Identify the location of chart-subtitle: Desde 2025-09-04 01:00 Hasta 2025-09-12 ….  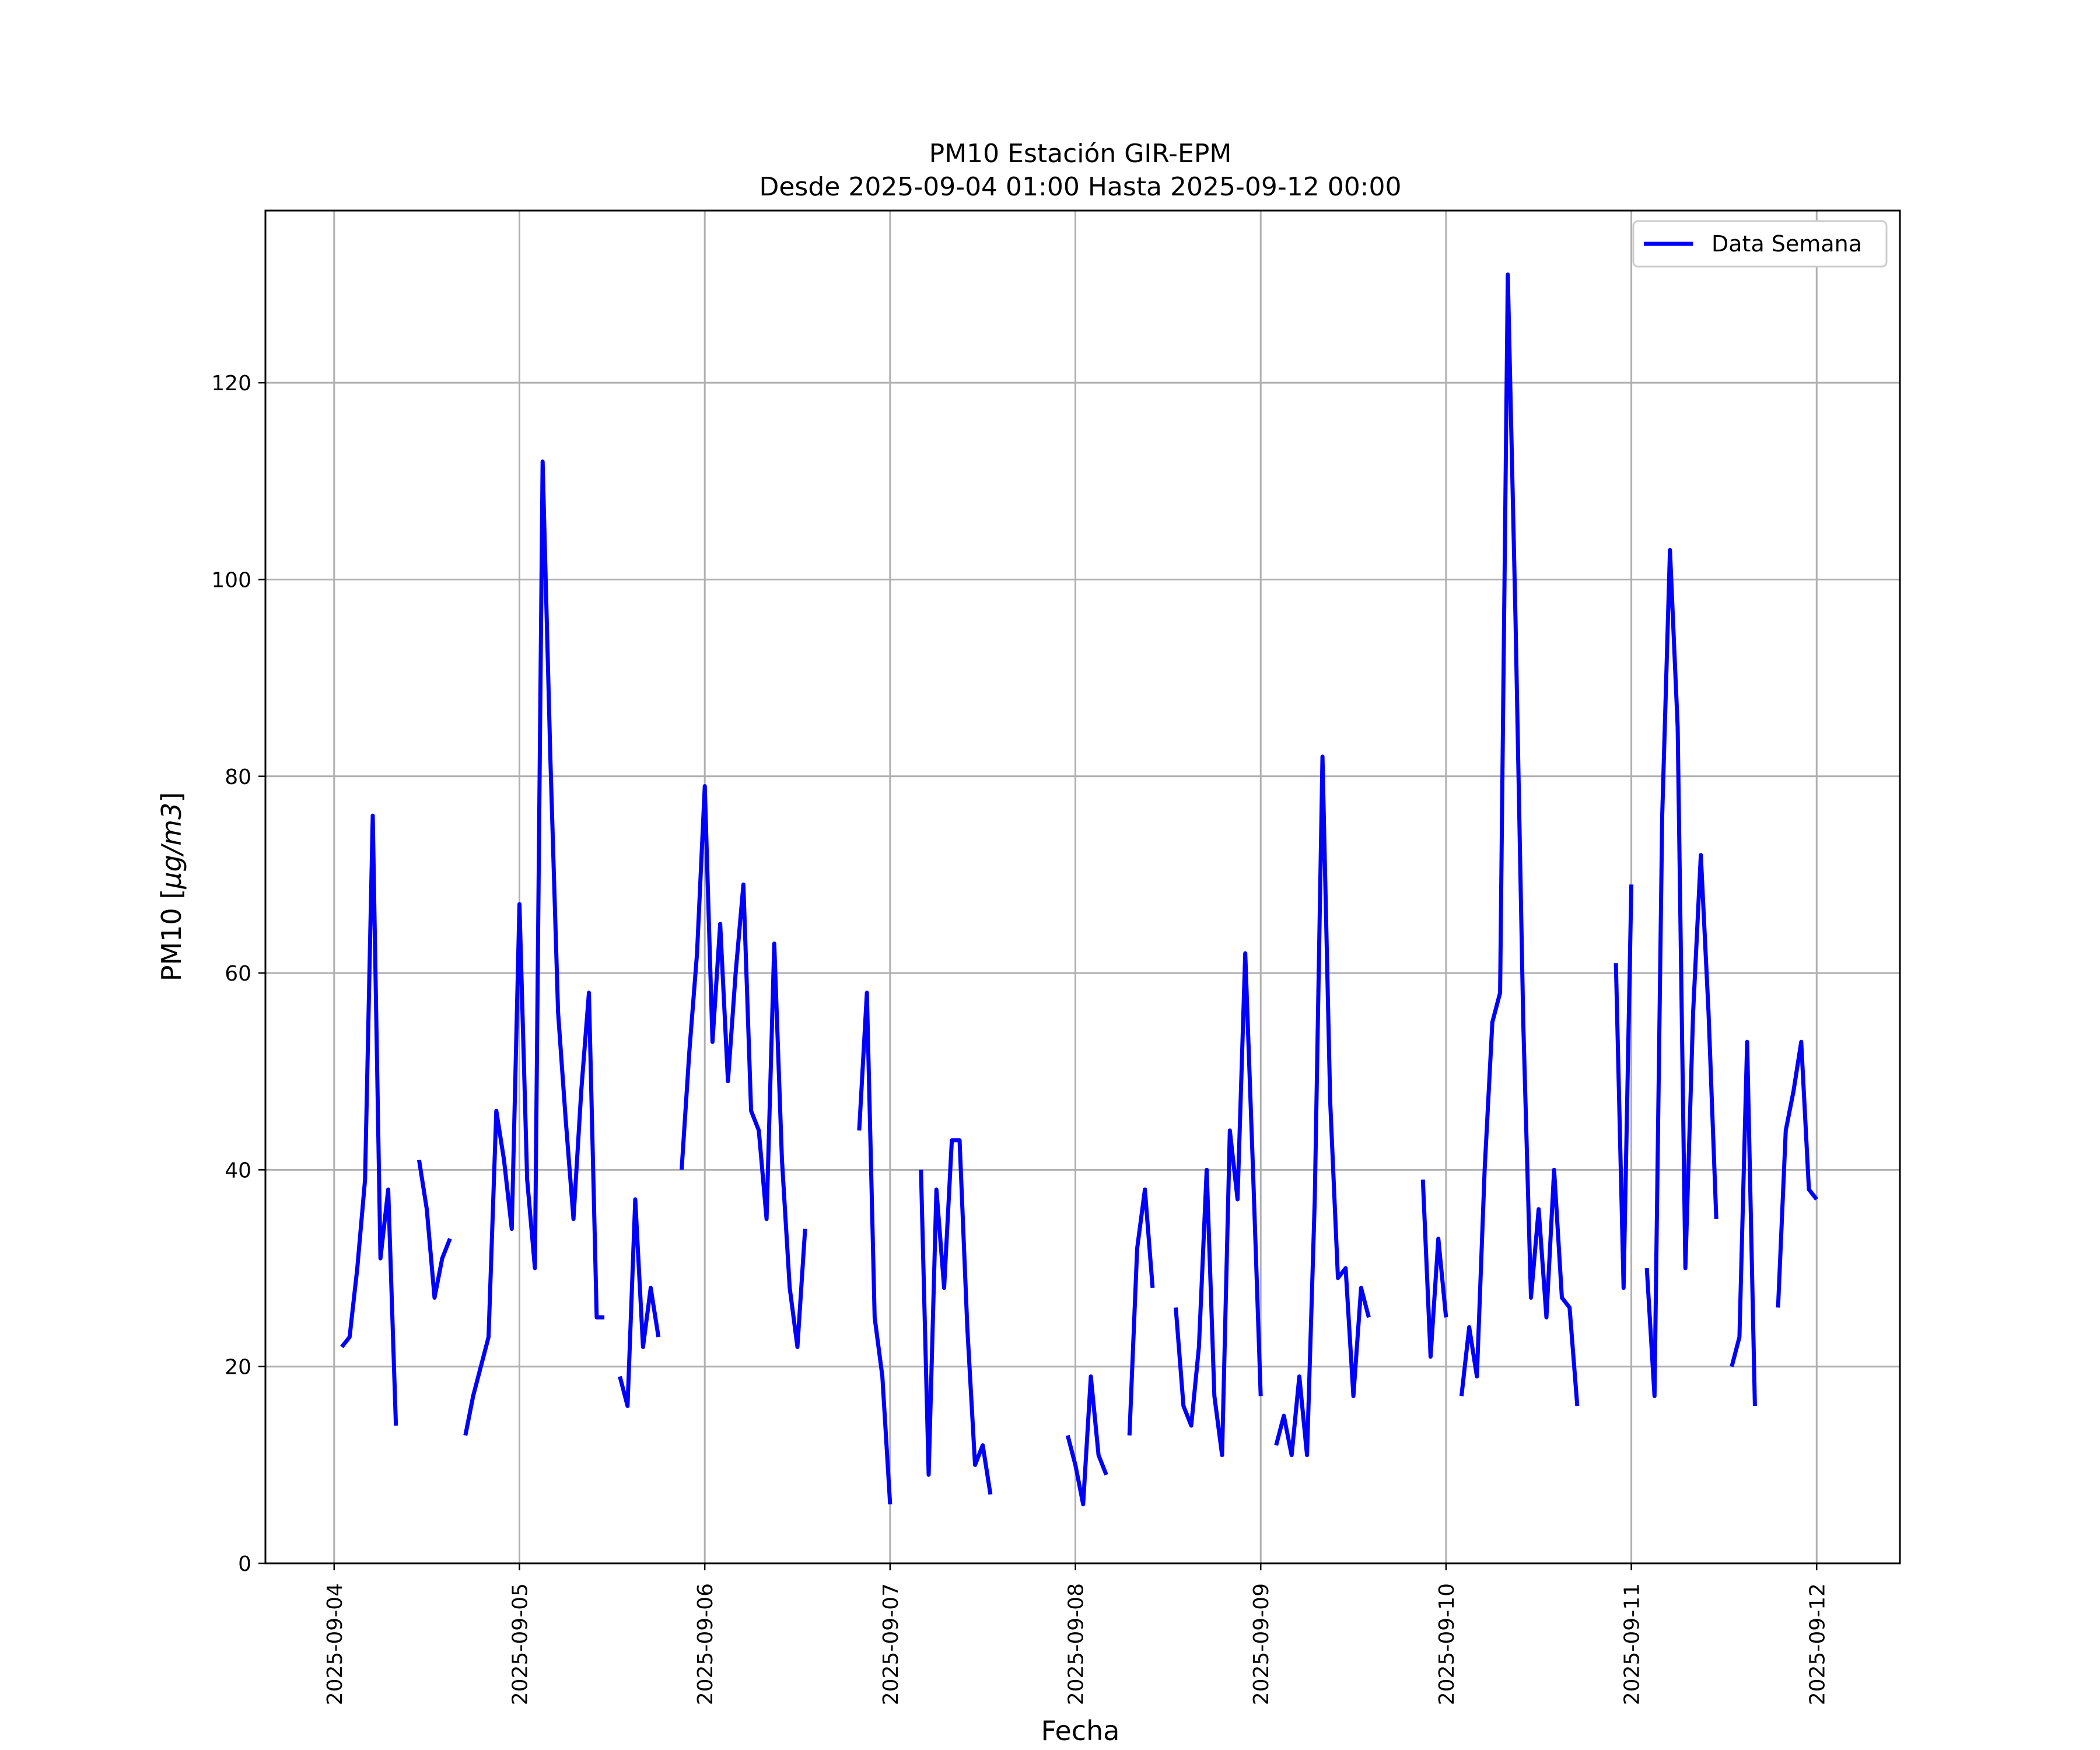
(1080, 187).